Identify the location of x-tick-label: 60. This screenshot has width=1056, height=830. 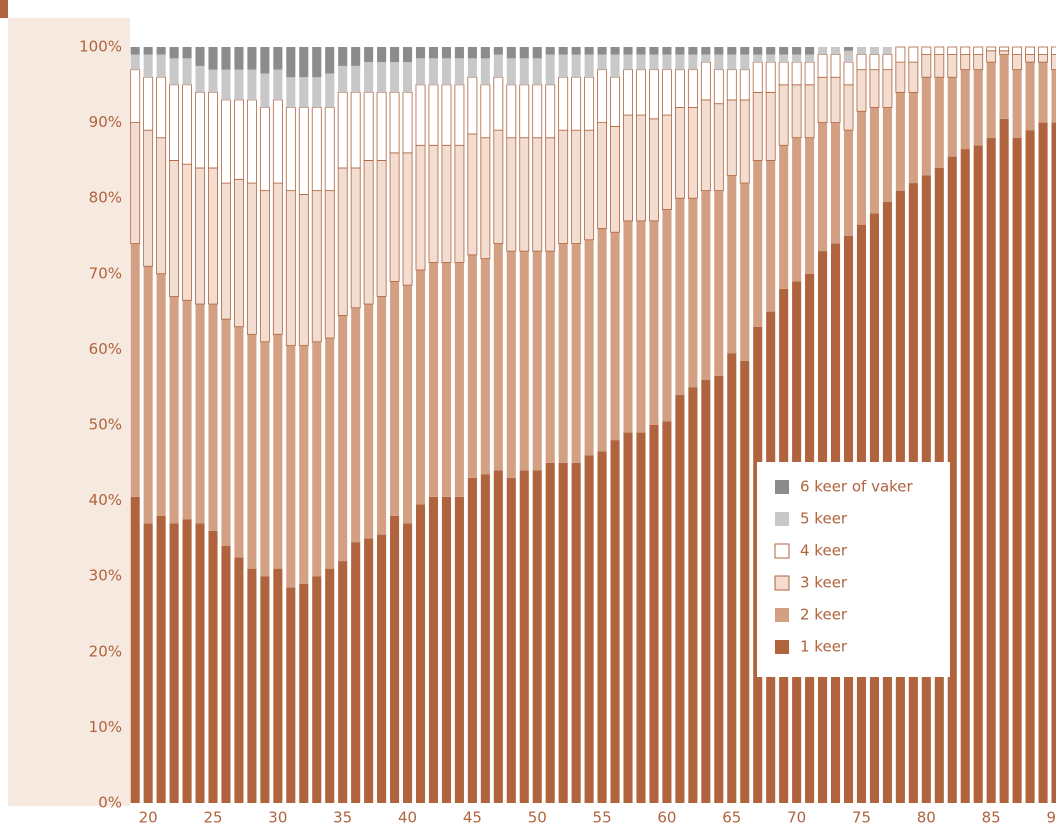
(666, 818).